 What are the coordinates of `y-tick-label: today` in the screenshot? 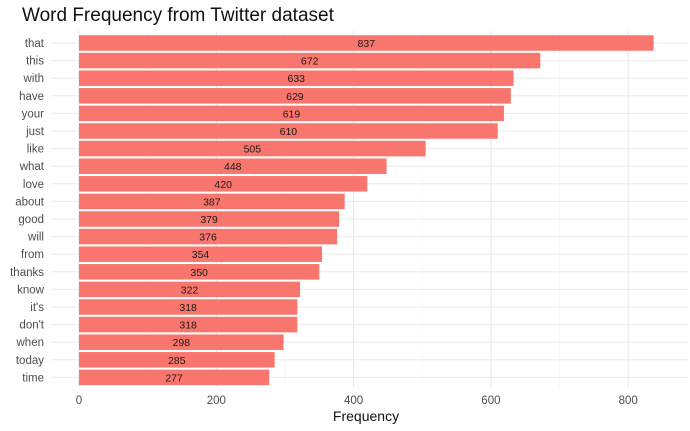 It's located at (30, 361).